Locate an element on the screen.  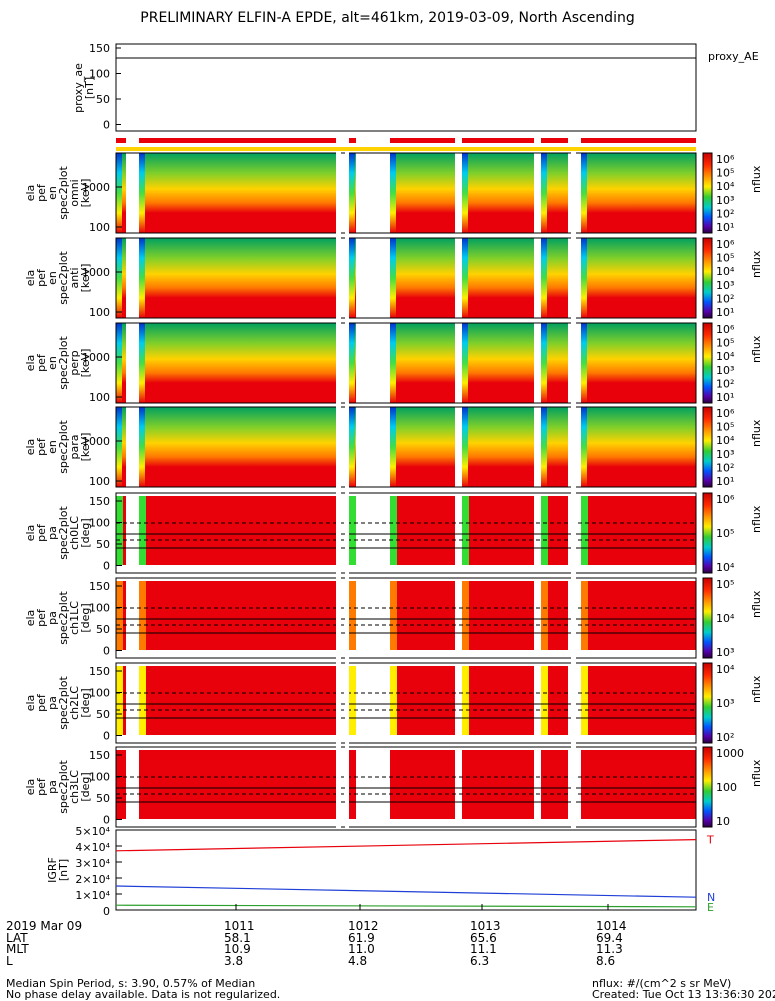
energy-panel-2-colorbar-tick: 10² is located at coordinates (725, 298).